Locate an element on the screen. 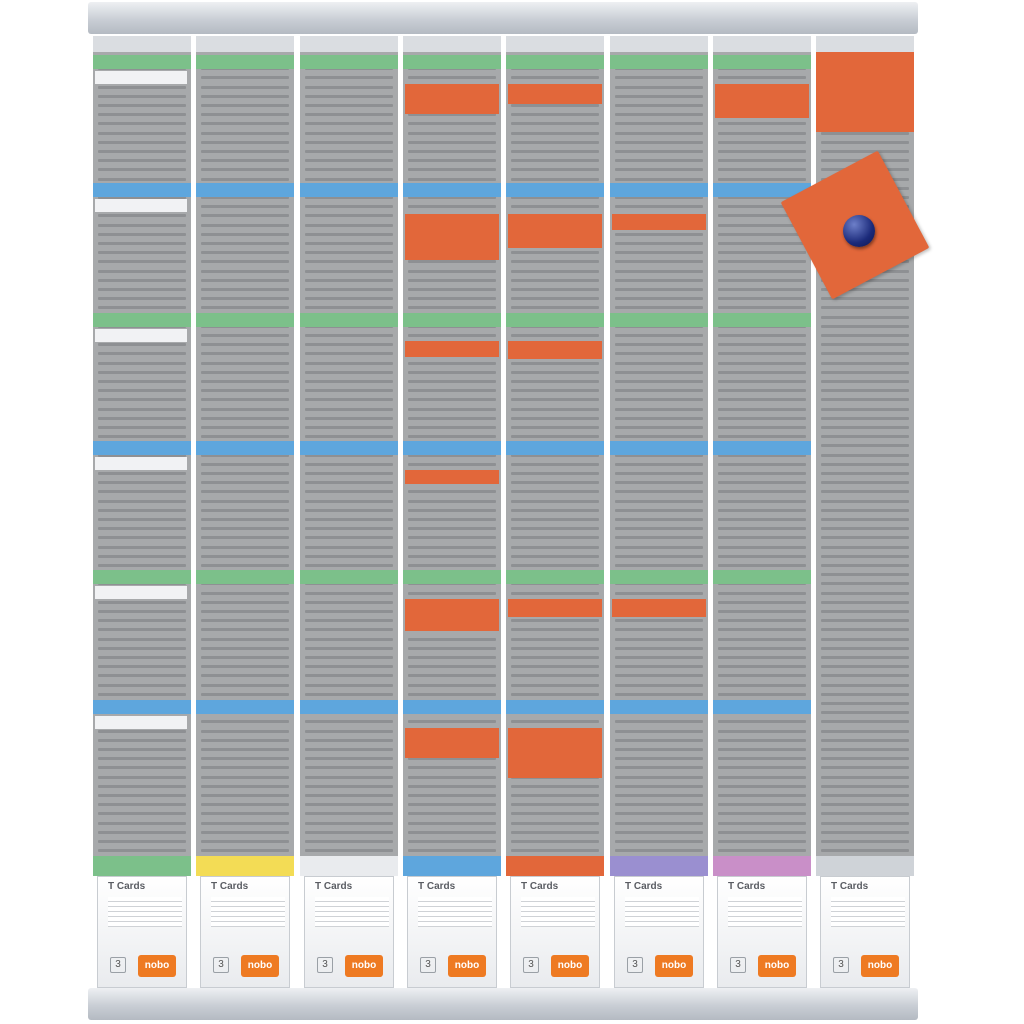  pin-magnet-icon is located at coordinates (859, 231).